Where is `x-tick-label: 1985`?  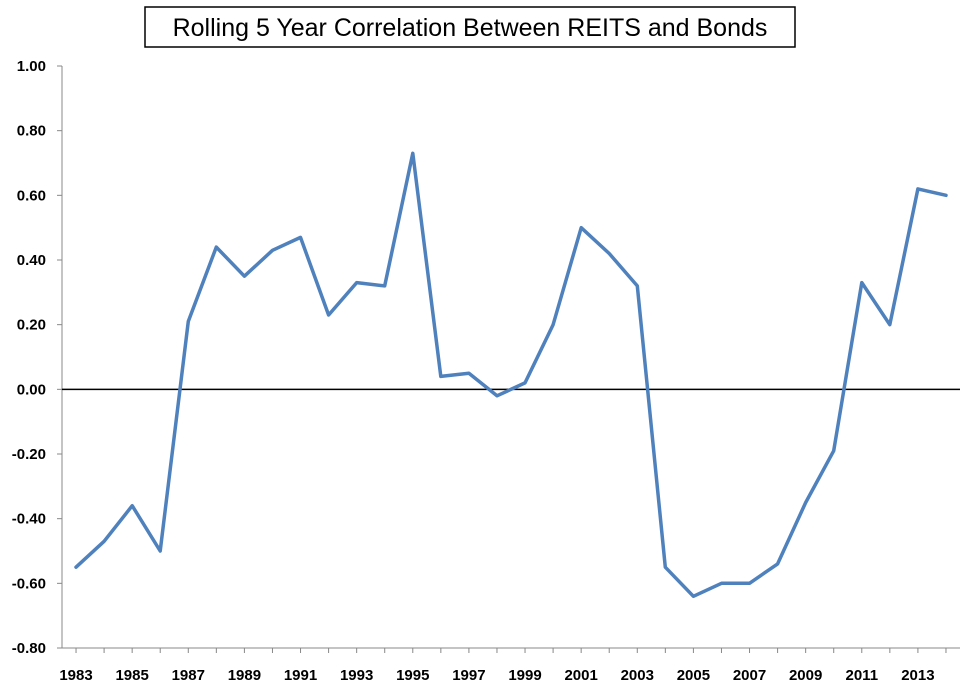 x-tick-label: 1985 is located at coordinates (131, 675).